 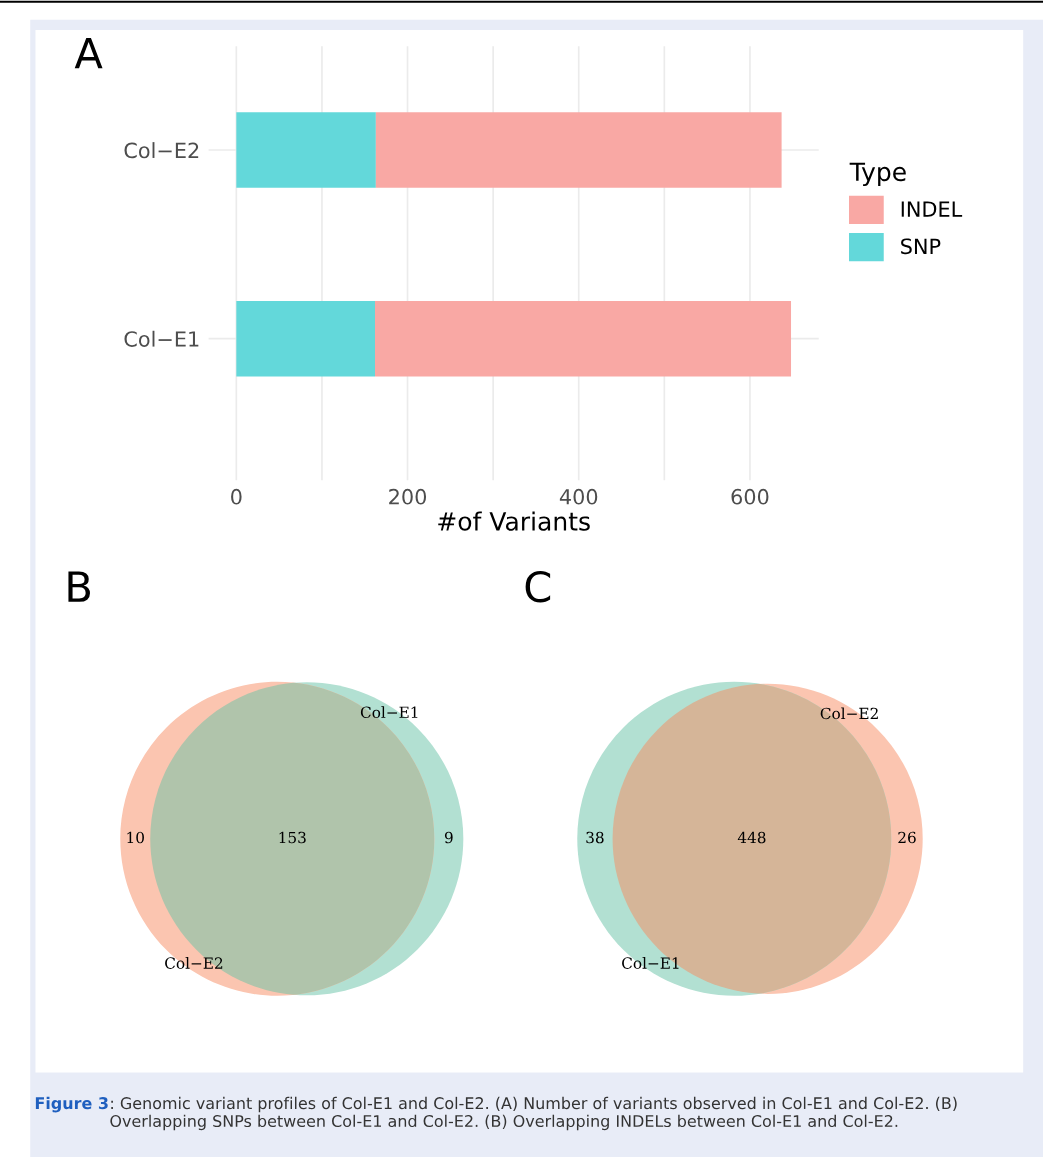 I want to click on x-tick-label: 200, so click(x=408, y=496).